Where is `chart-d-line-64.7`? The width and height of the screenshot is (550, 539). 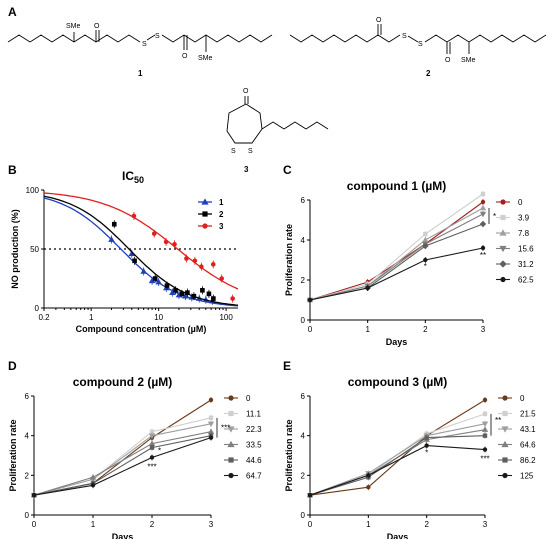 chart-d-line-64.7 is located at coordinates (122, 466).